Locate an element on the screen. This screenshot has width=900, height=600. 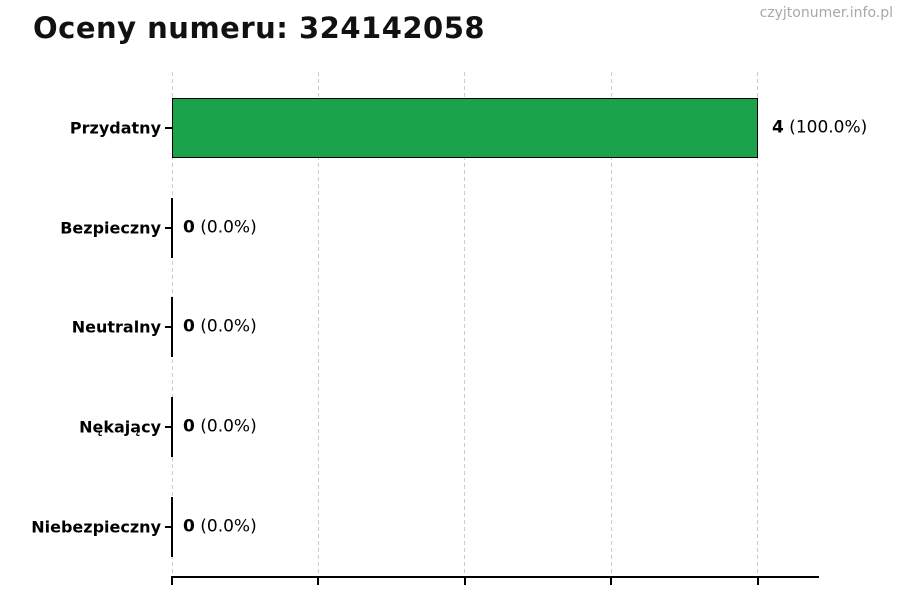
watermark: czyjtonumer.info.pl is located at coordinates (826, 13).